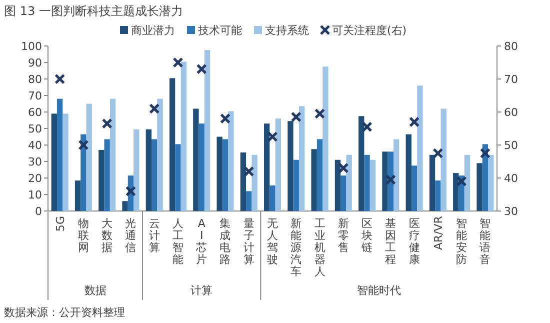 This screenshot has height=323, width=550. Describe the element at coordinates (35, 112) in the screenshot. I see `y-tick-label: 60` at that location.